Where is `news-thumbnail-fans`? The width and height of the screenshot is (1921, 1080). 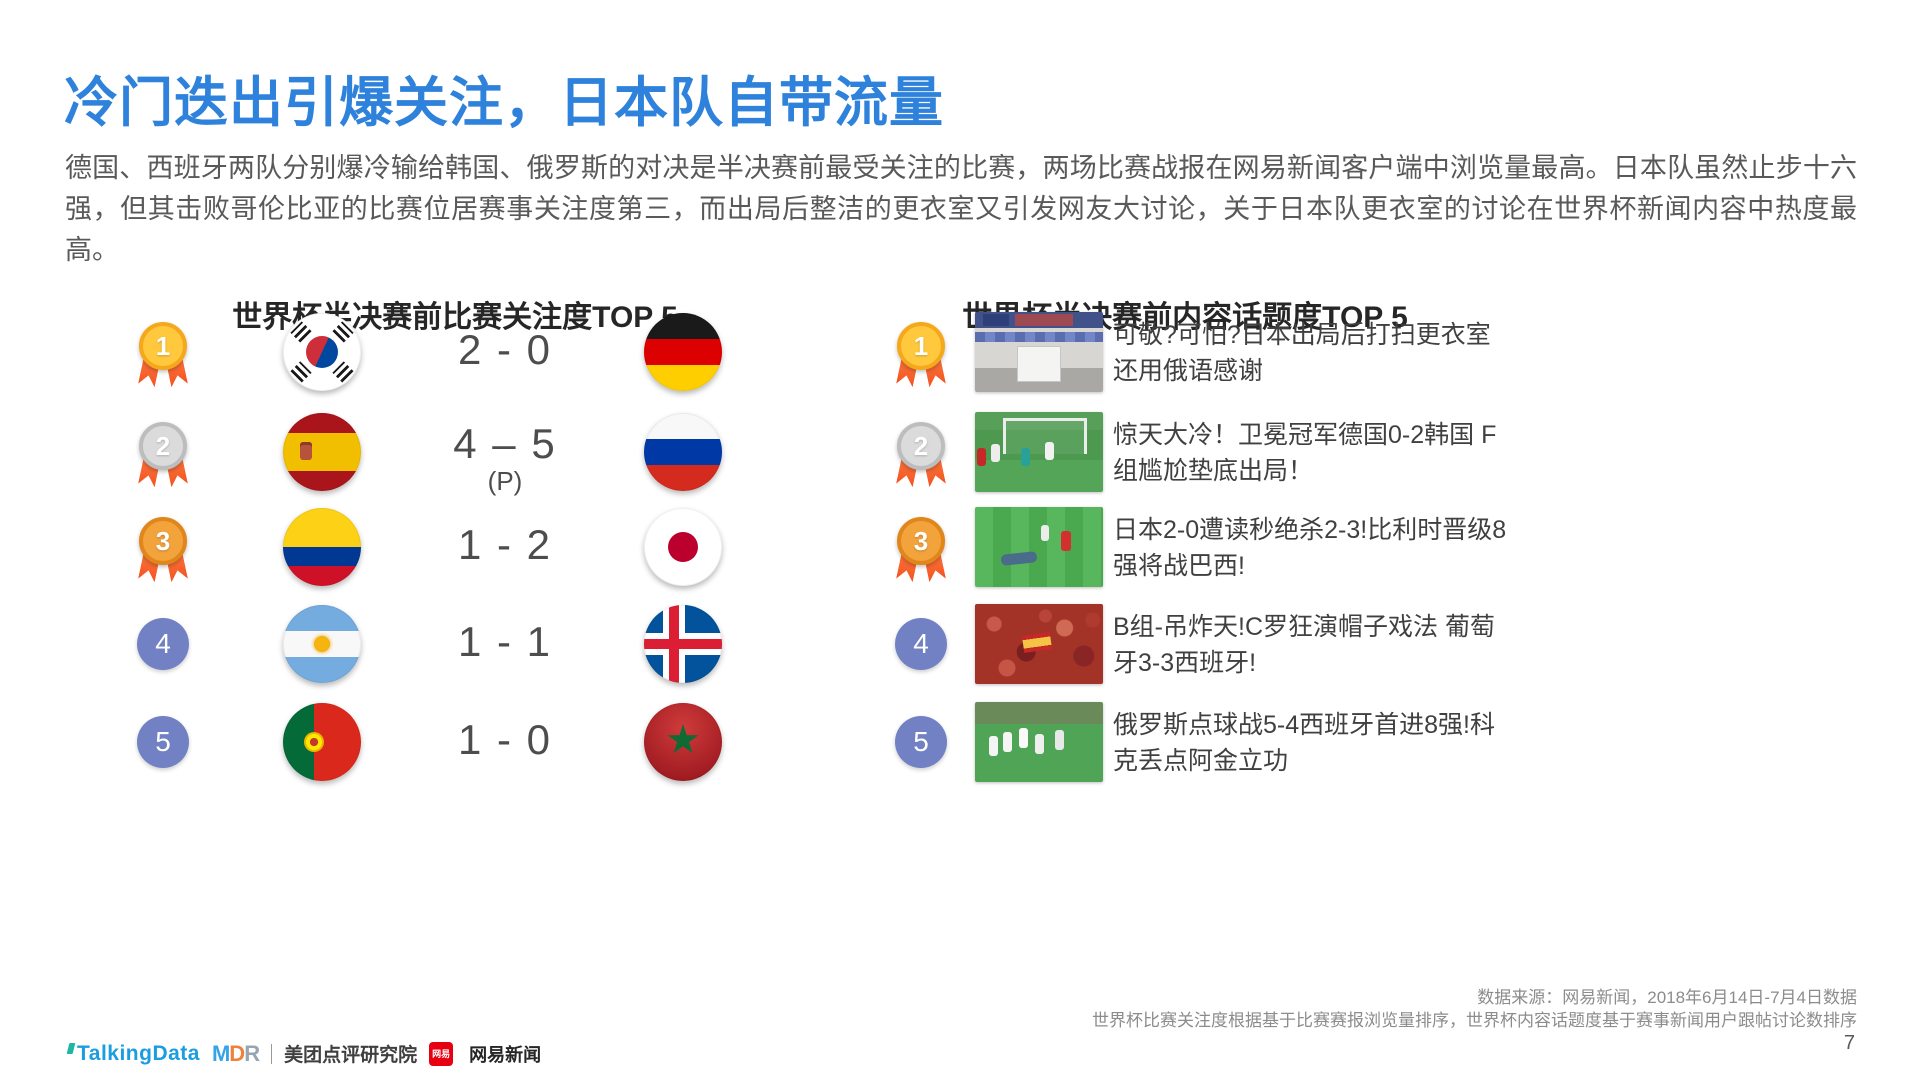
news-thumbnail-fans is located at coordinates (1039, 644).